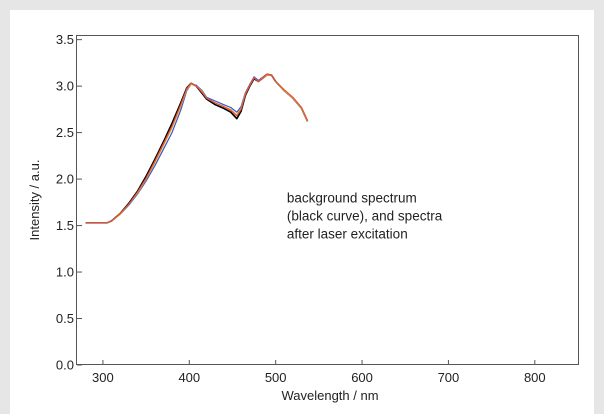 The image size is (604, 414). I want to click on y-tick-label: 0.0, so click(65, 365).